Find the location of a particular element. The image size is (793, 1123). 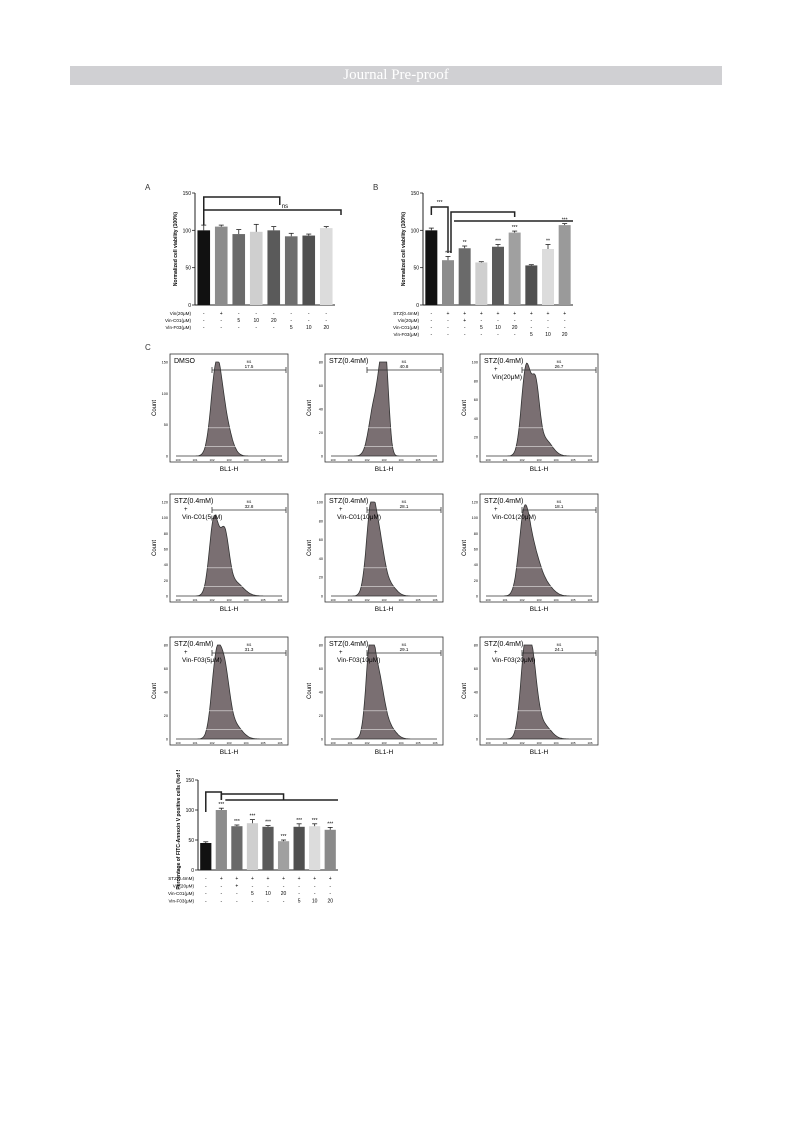

histogram-title-treatment: Vin-F03(5μM) is located at coordinates (202, 660).